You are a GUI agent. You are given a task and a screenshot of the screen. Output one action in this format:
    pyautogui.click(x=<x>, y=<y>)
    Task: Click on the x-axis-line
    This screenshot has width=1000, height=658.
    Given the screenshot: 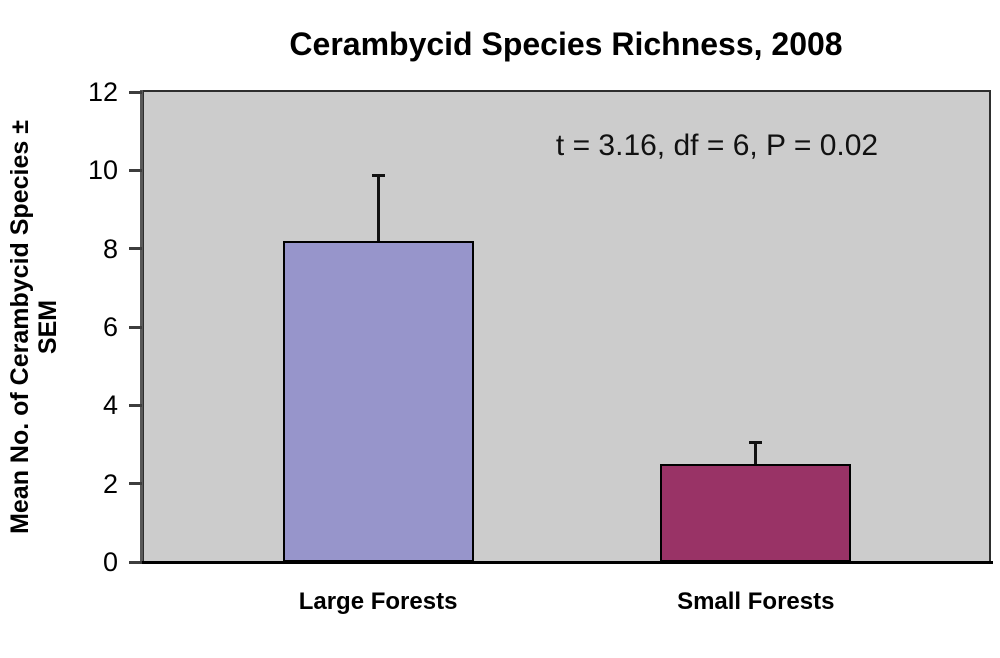 What is the action you would take?
    pyautogui.click(x=561, y=562)
    